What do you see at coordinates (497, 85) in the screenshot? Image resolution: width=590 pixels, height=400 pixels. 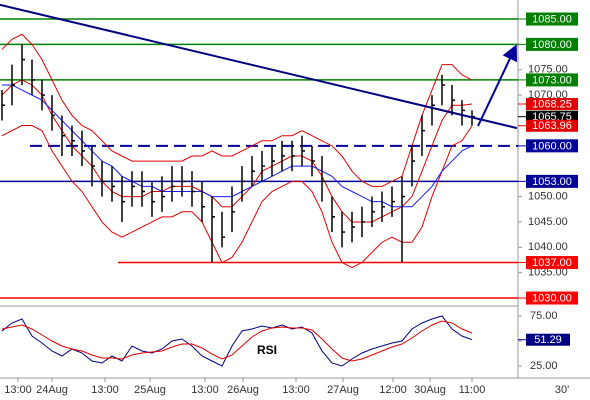 I see `forecast-arrow` at bounding box center [497, 85].